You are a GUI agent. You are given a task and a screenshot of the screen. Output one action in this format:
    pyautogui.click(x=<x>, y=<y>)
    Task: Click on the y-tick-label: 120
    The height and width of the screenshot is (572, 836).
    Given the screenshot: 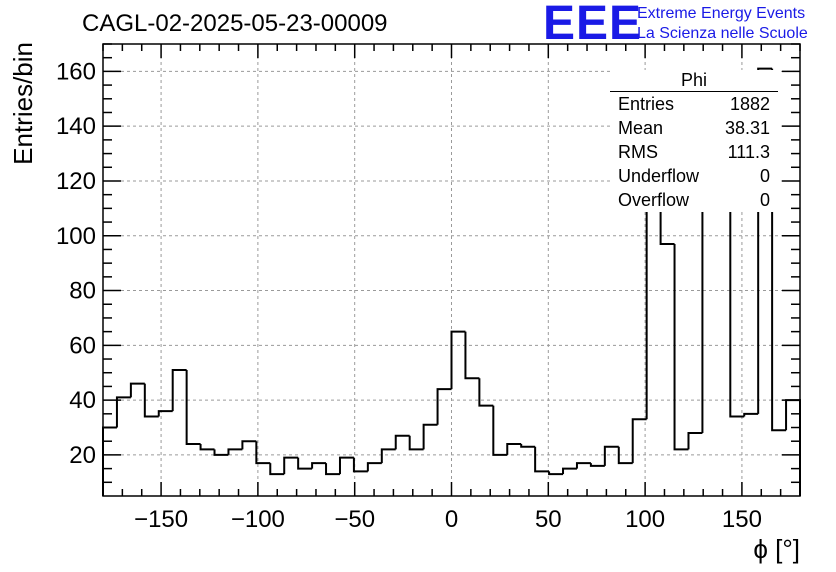 What is the action you would take?
    pyautogui.click(x=76, y=181)
    